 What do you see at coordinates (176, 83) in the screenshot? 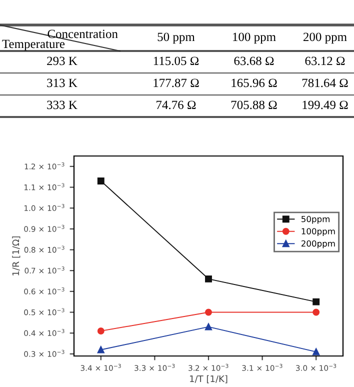
I see `text: 177.87 Ω` at bounding box center [176, 83].